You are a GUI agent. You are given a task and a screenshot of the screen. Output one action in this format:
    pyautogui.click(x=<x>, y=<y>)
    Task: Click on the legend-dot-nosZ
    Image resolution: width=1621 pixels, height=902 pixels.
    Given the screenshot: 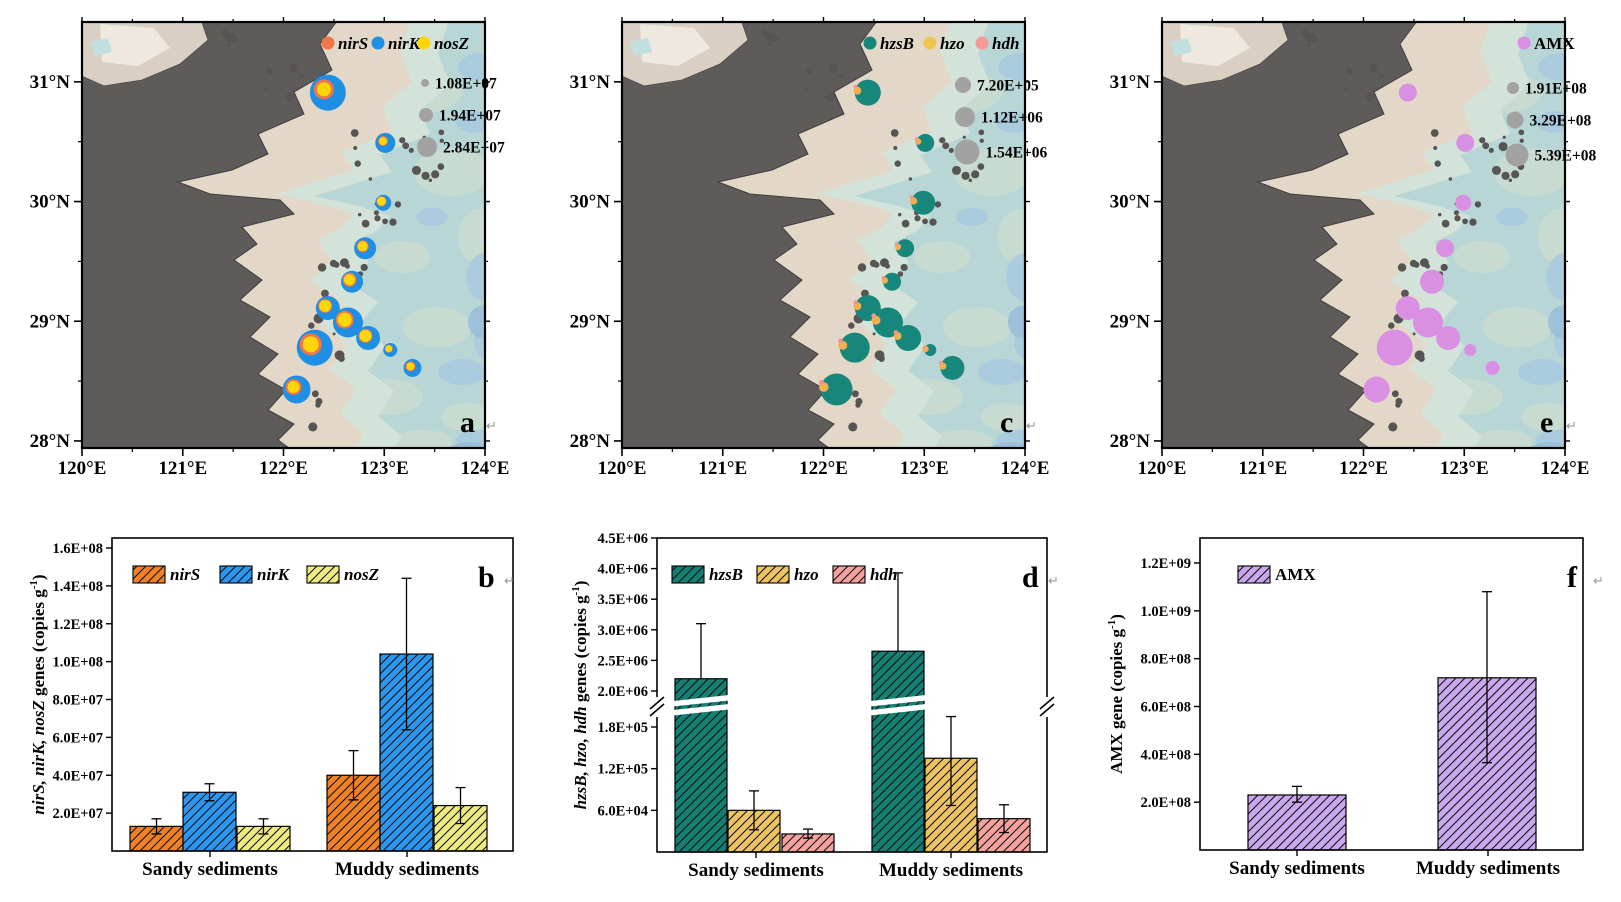 What is the action you would take?
    pyautogui.click(x=424, y=43)
    